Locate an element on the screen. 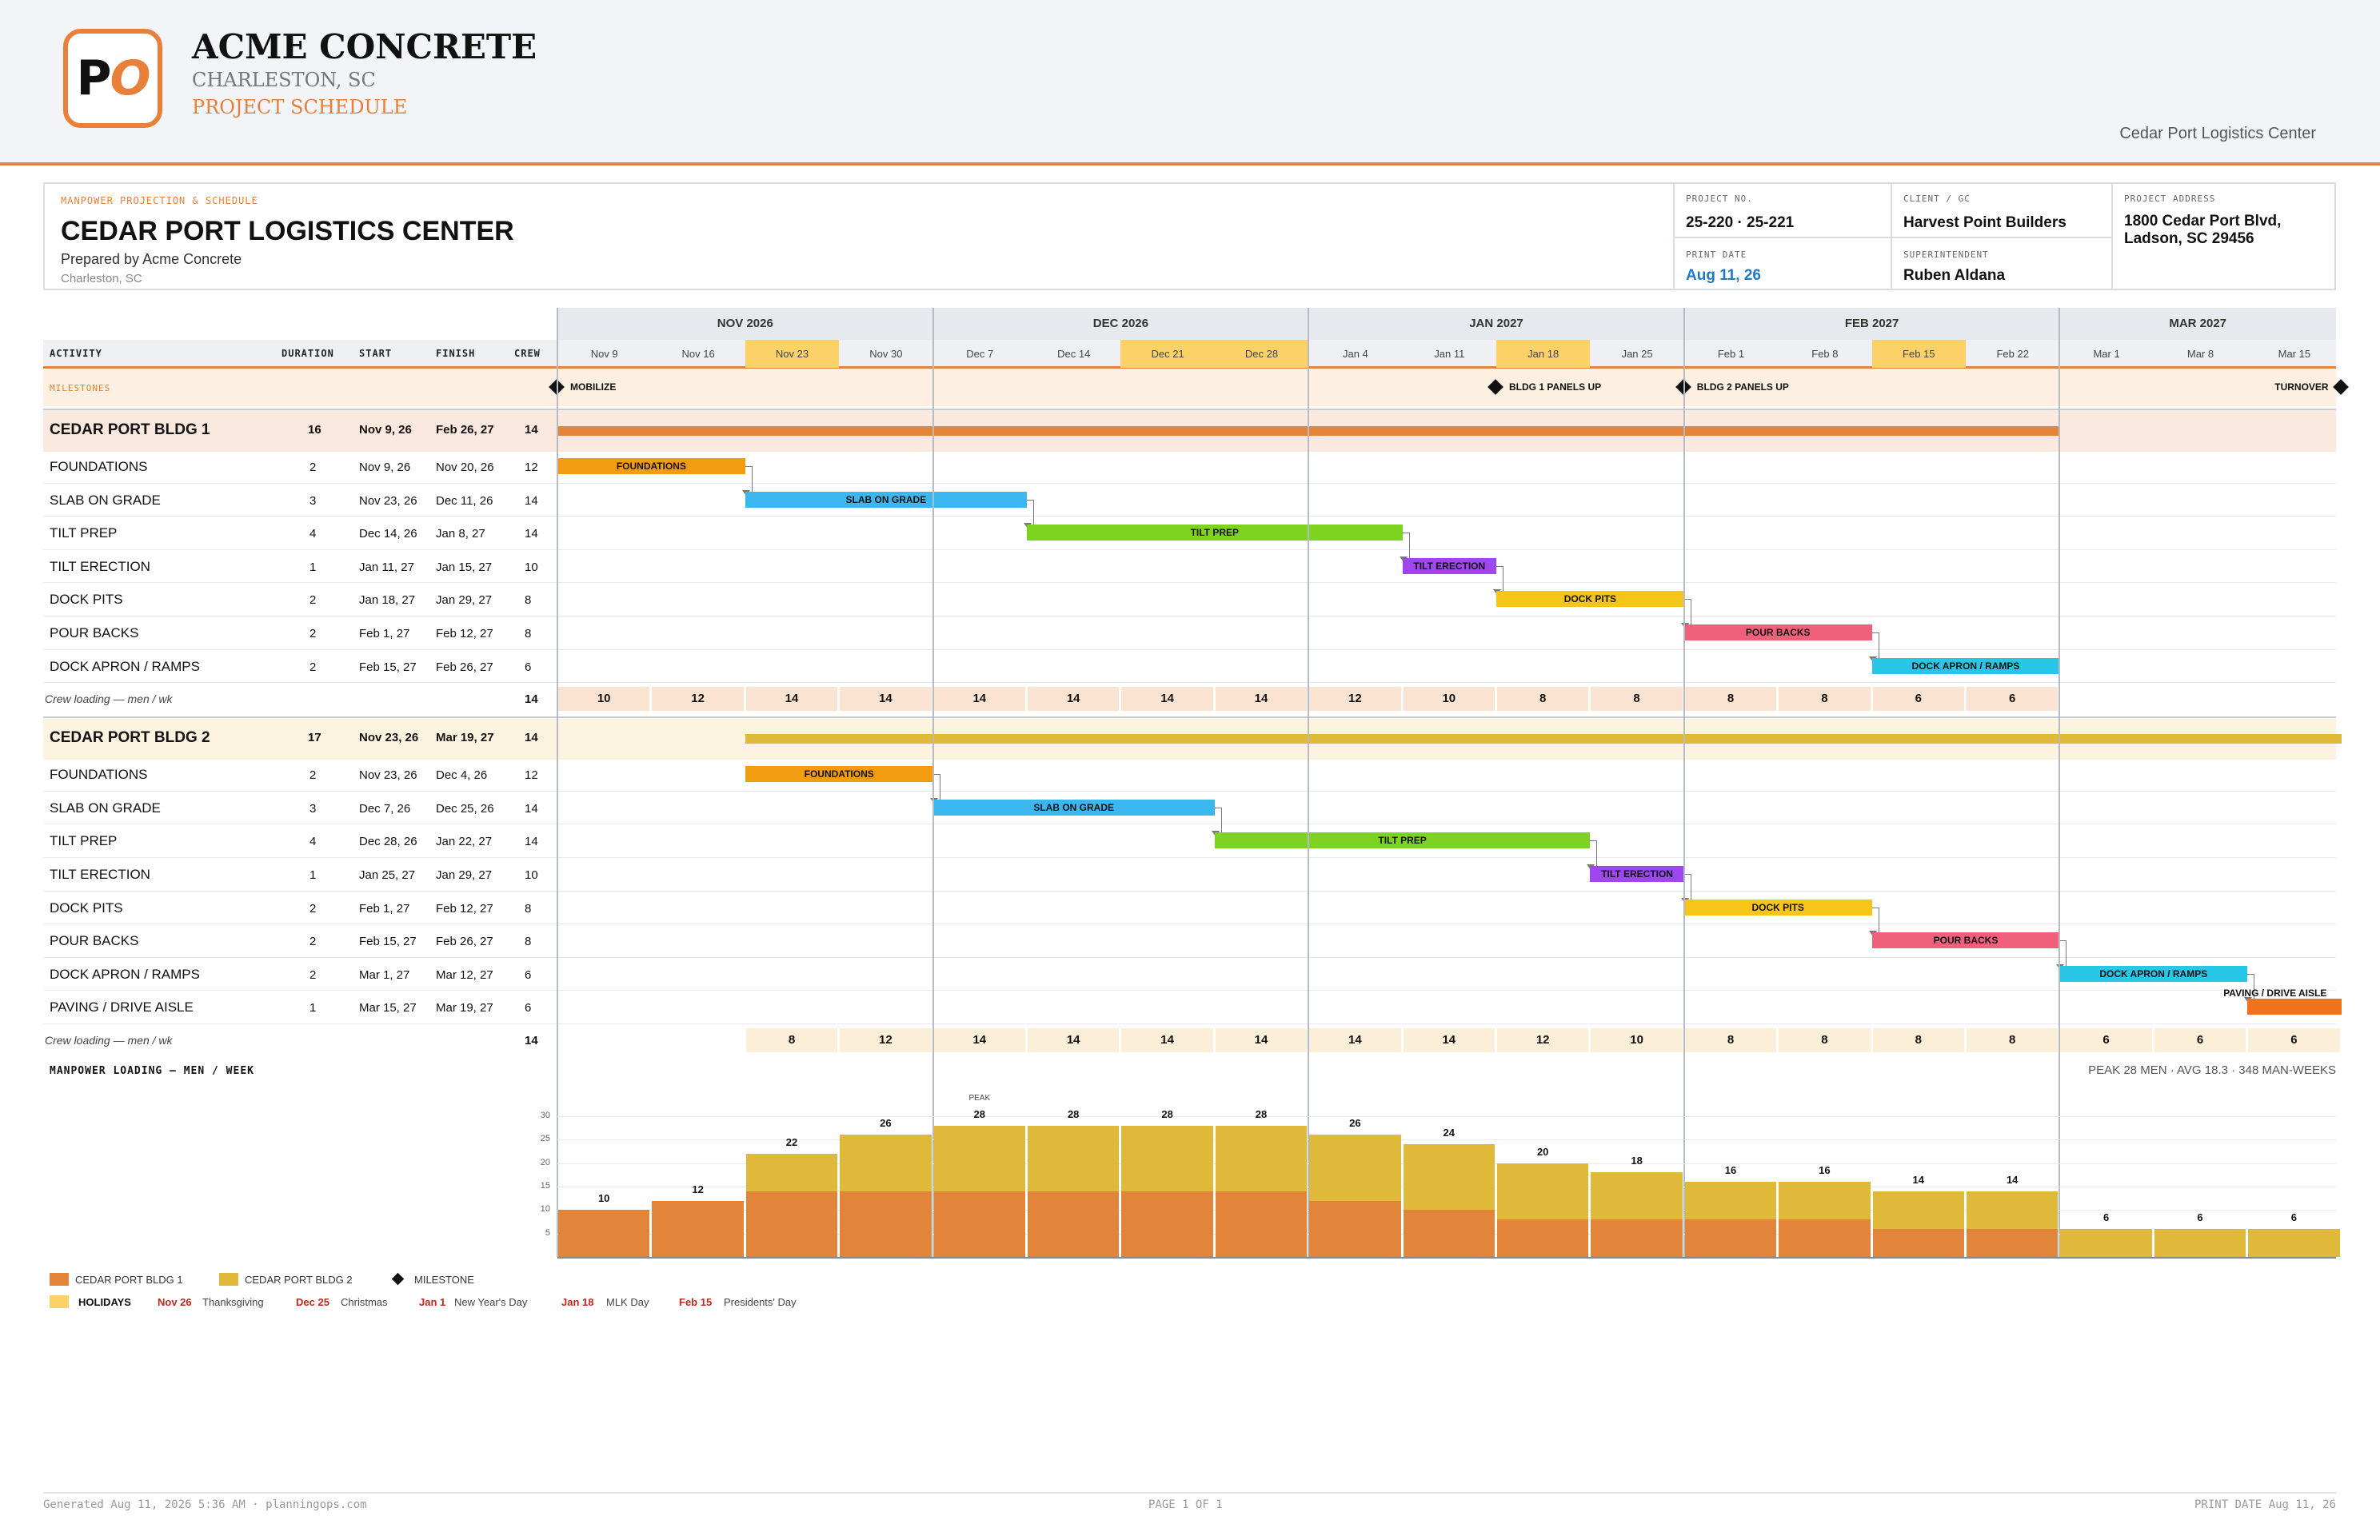 Image resolution: width=2380 pixels, height=1540 pixels. footer-page: PAGE 1 OF 1 is located at coordinates (1185, 1504).